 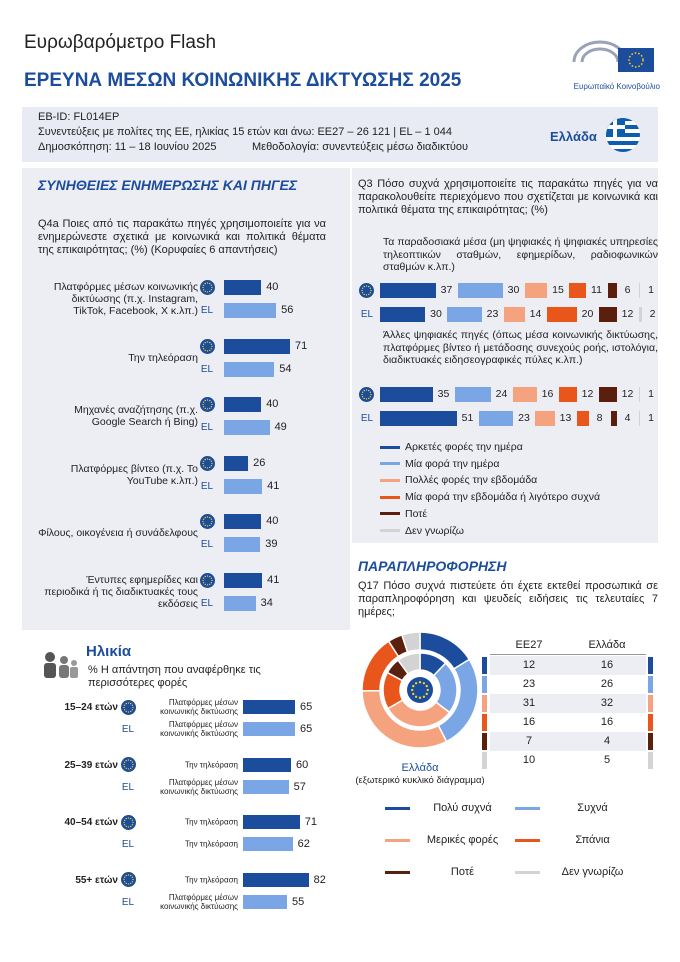 What do you see at coordinates (287, 310) in the screenshot?
I see `value-label: 56` at bounding box center [287, 310].